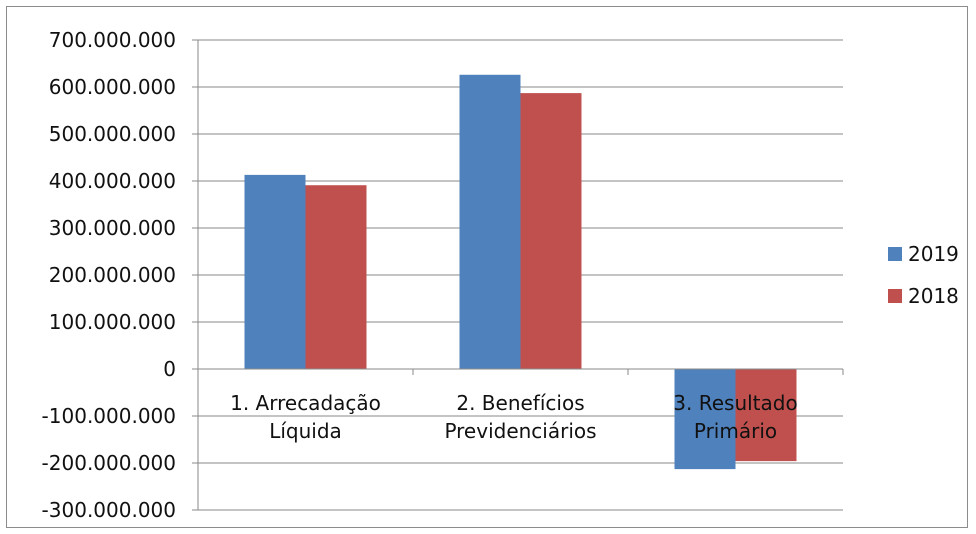 The image size is (976, 534). What do you see at coordinates (112, 40) in the screenshot?
I see `y-tick-label: 700.000.000` at bounding box center [112, 40].